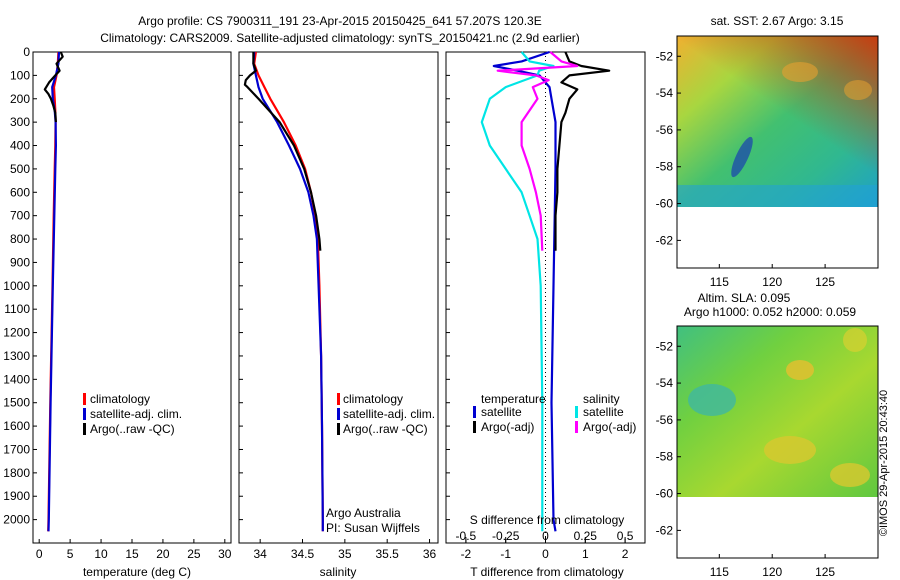 The image size is (900, 580). I want to click on difference-x-tick-label: -2, so click(466, 554).